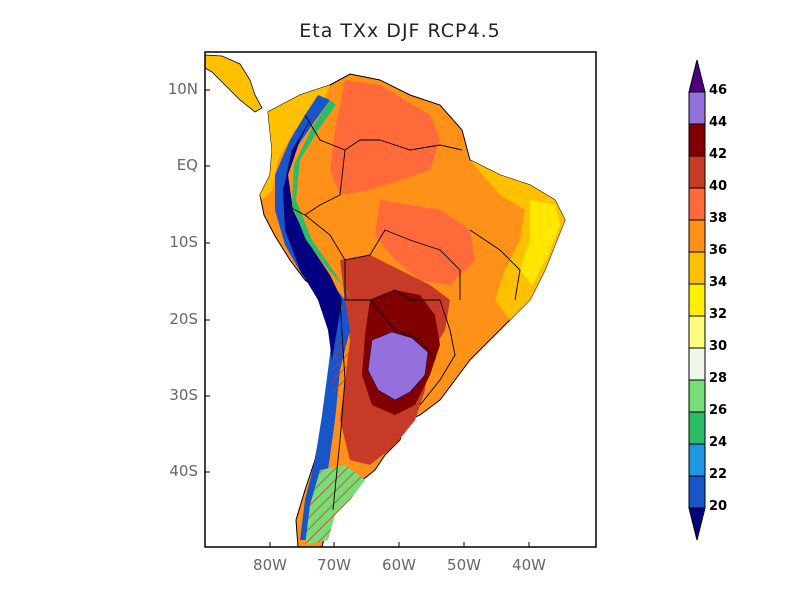 This screenshot has height=600, width=800. I want to click on lat-tick-label: 30S, so click(183, 395).